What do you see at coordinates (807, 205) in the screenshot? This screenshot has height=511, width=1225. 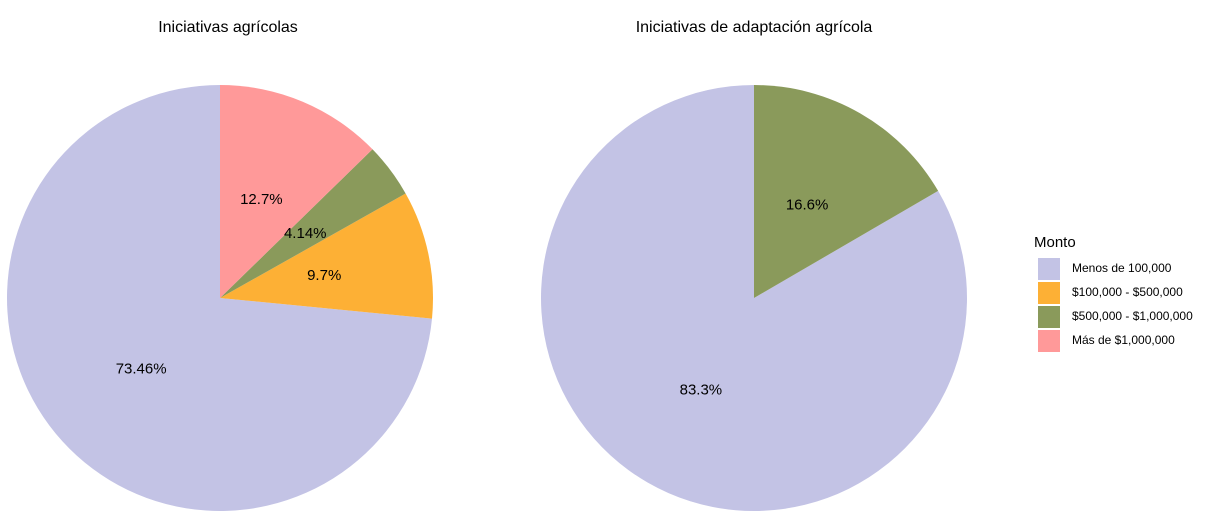 I see `value-label: 16.6%` at bounding box center [807, 205].